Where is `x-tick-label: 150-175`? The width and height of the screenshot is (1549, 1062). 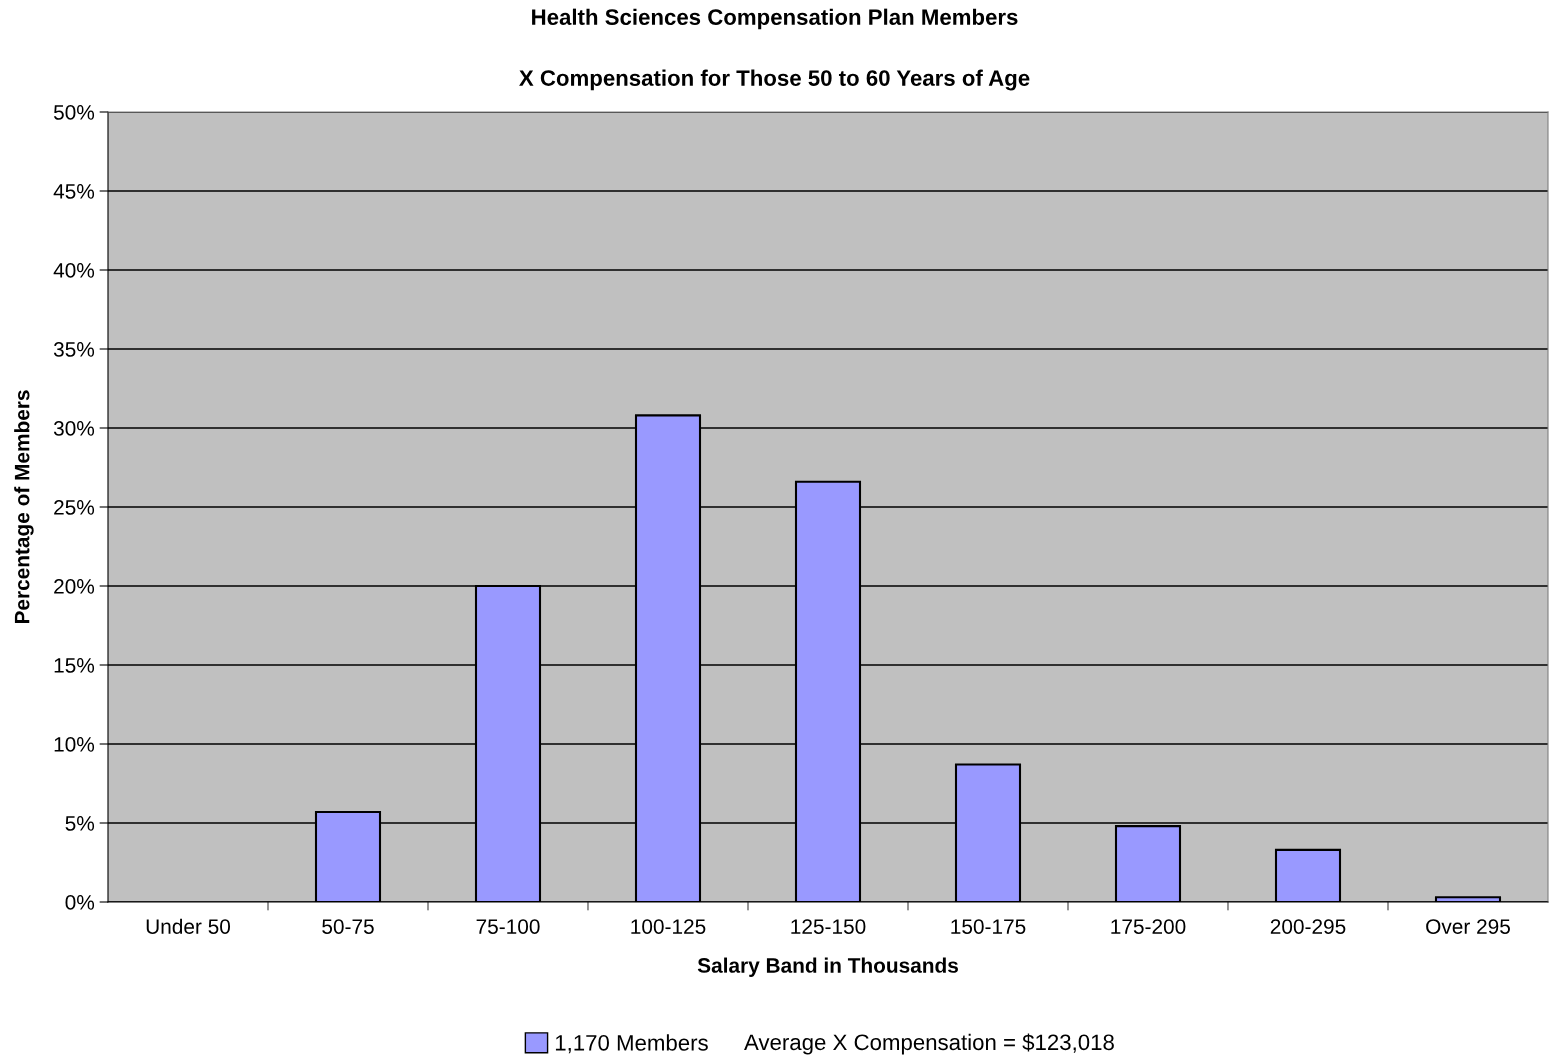
x-tick-label: 150-175 is located at coordinates (988, 926).